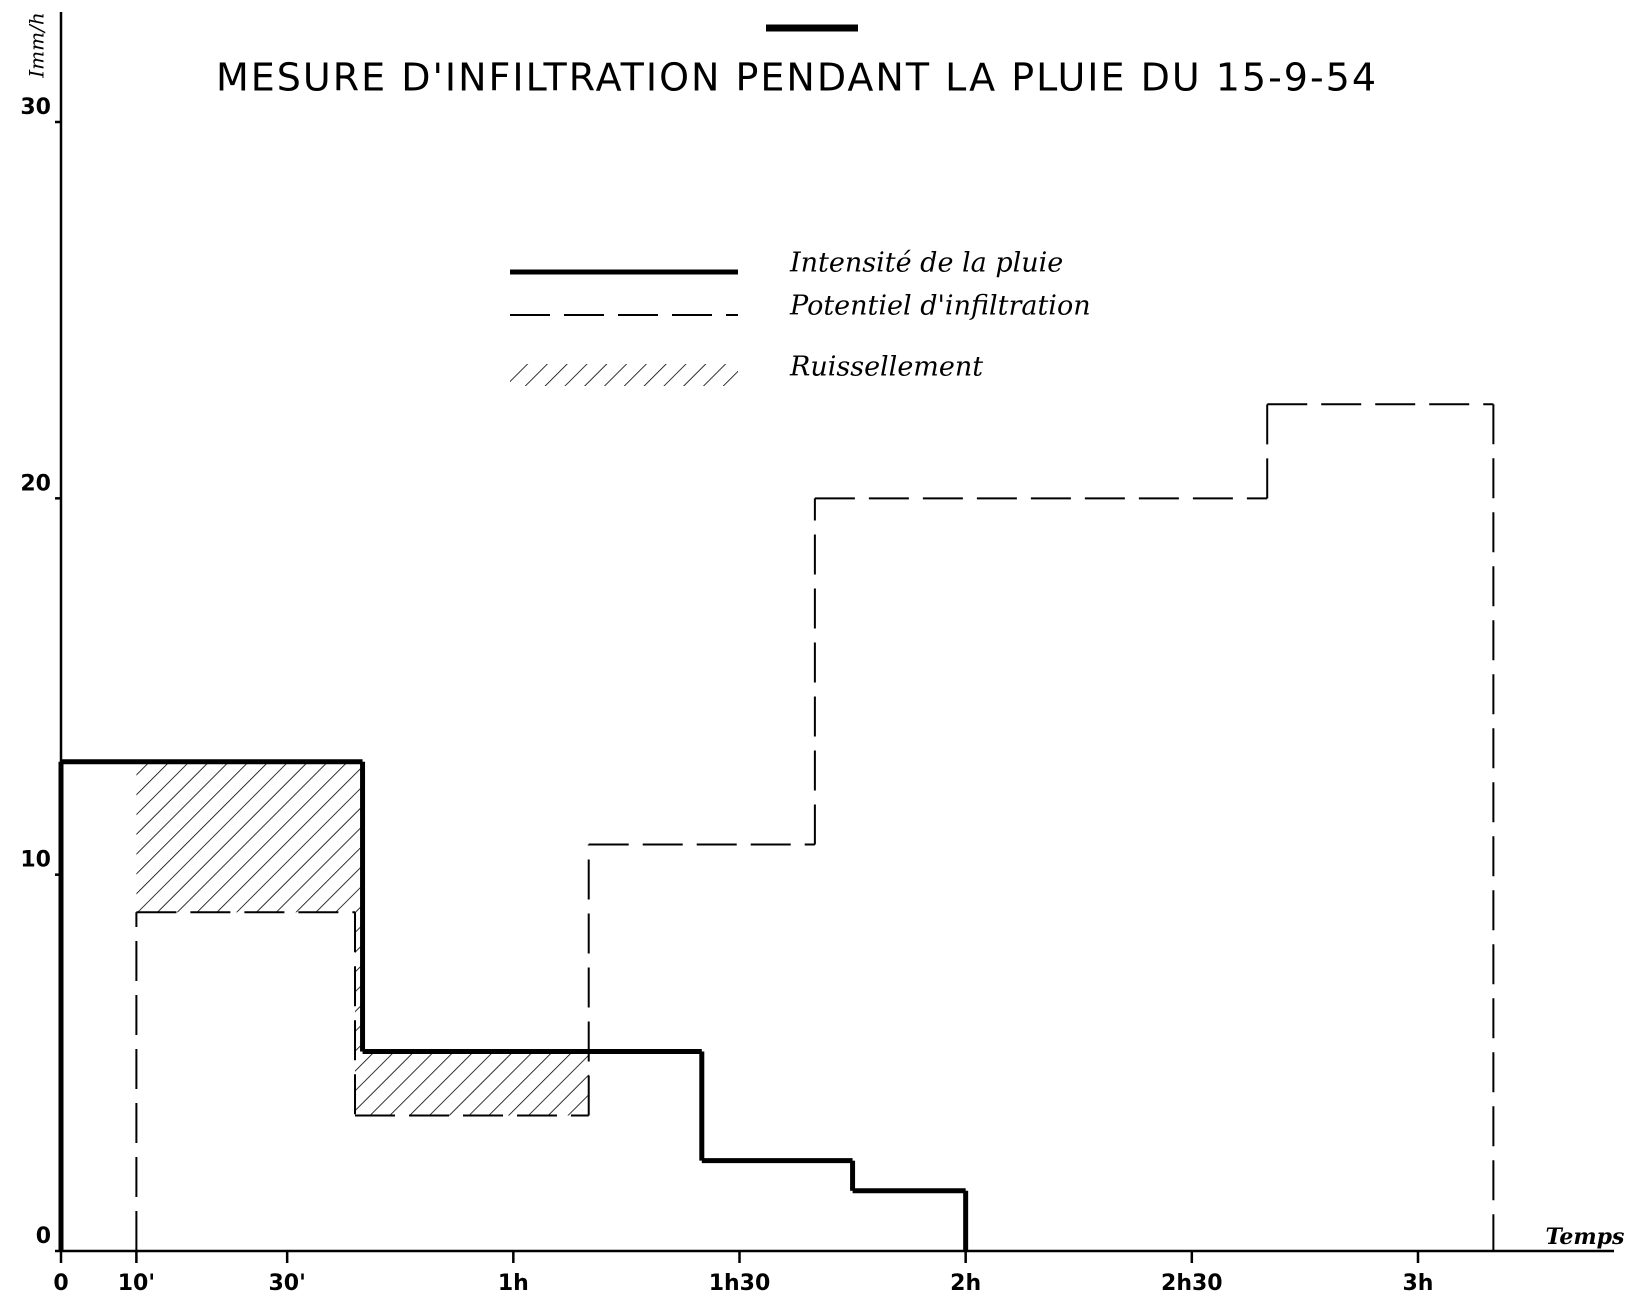 The width and height of the screenshot is (1642, 1303). I want to click on y-tick-label: 20, so click(35, 483).